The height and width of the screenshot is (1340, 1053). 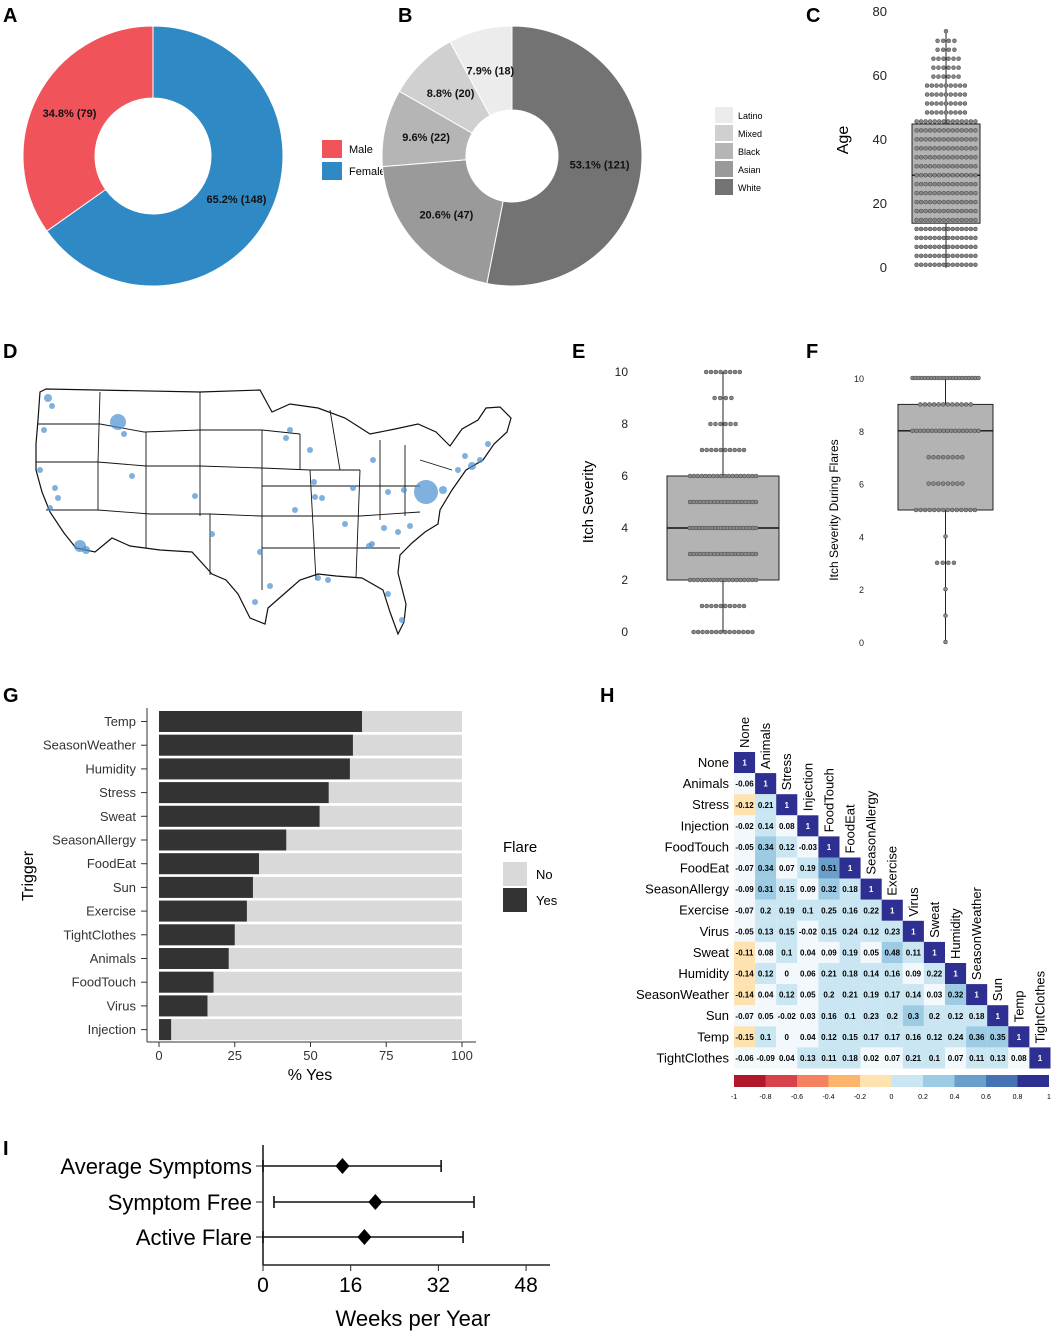 I want to click on scale-tick-label: 0.2, so click(x=923, y=1097).